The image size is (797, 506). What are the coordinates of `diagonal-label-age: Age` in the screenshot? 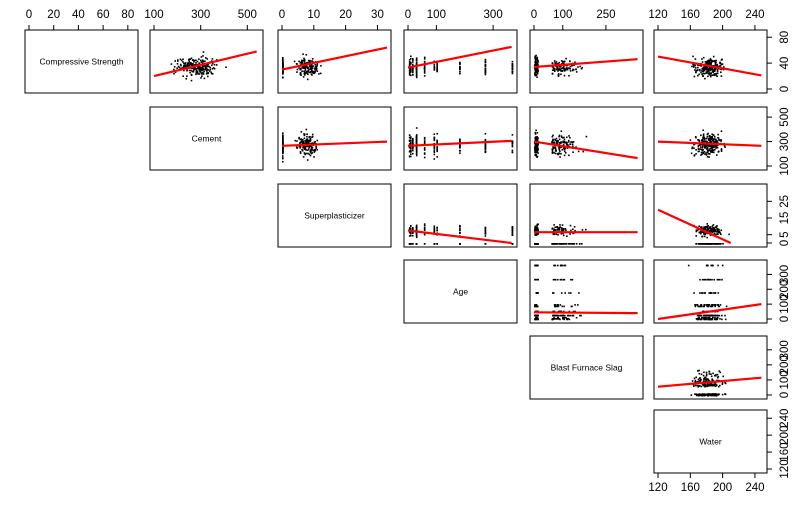 It's located at (460, 292).